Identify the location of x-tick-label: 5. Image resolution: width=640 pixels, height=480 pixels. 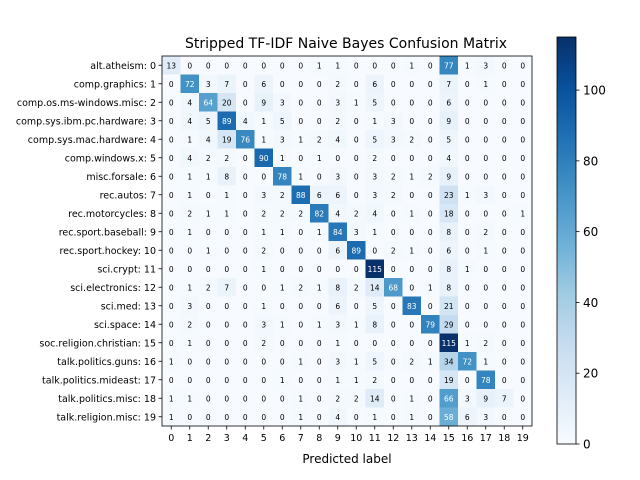
(264, 438).